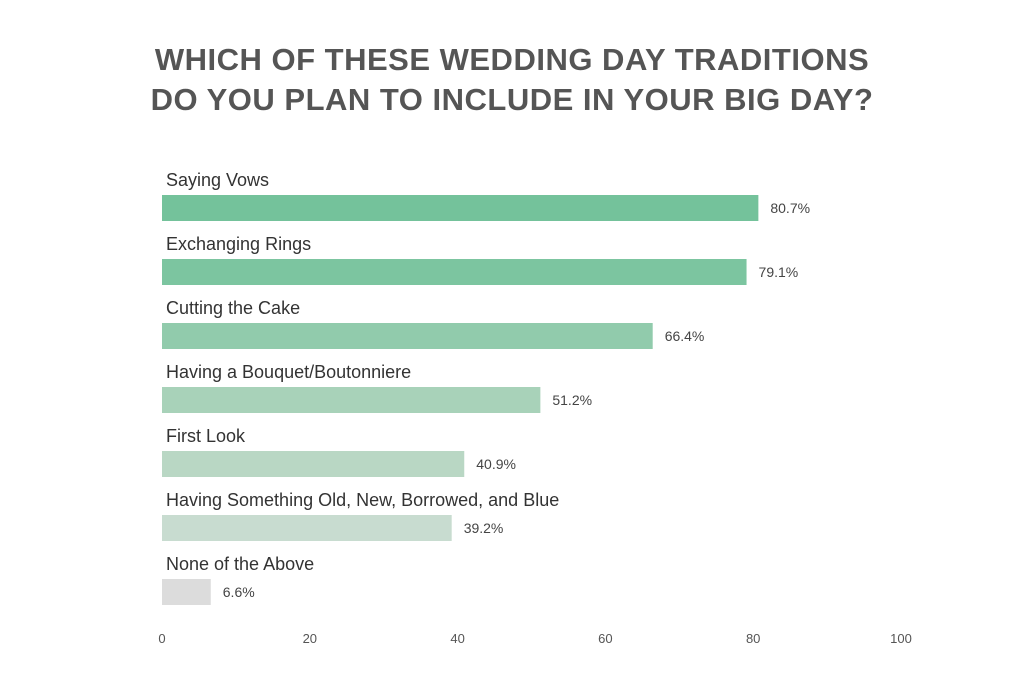 The width and height of the screenshot is (1024, 683). Describe the element at coordinates (288, 372) in the screenshot. I see `category-label: Having a Bouquet/Boutonniere` at that location.